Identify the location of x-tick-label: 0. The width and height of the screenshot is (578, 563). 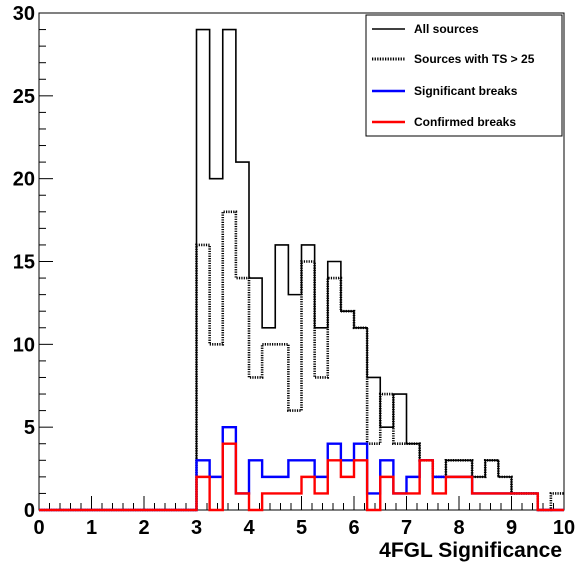
(38, 528).